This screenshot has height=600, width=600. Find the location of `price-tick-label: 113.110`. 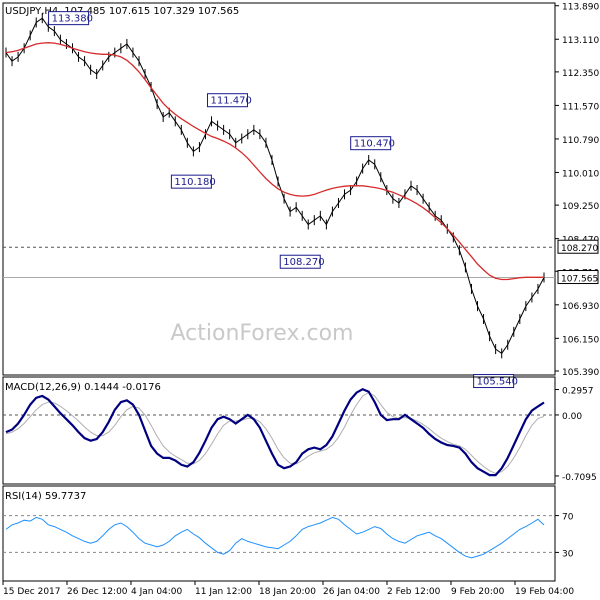

price-tick-label: 113.110 is located at coordinates (580, 41).